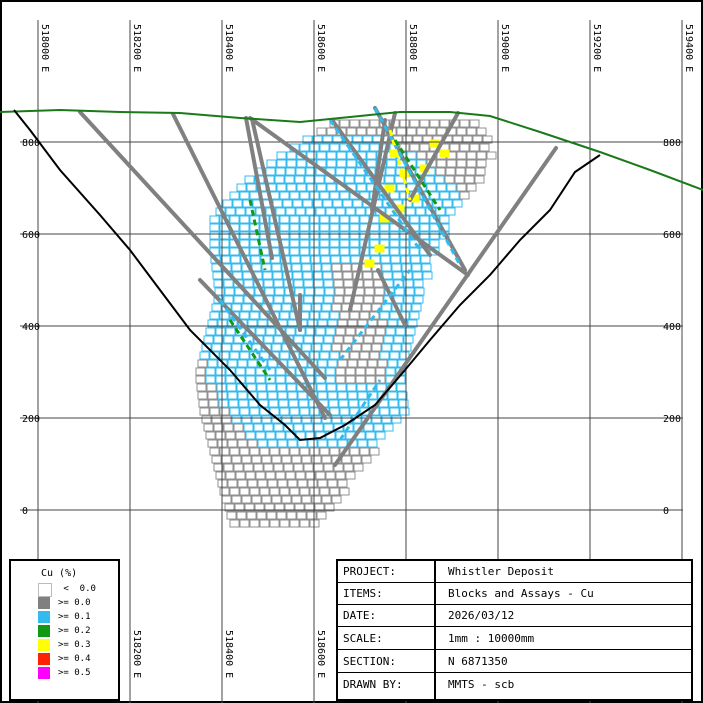 Image resolution: width=703 pixels, height=703 pixels. Describe the element at coordinates (245, 335) in the screenshot. I see `assay-segment` at that location.